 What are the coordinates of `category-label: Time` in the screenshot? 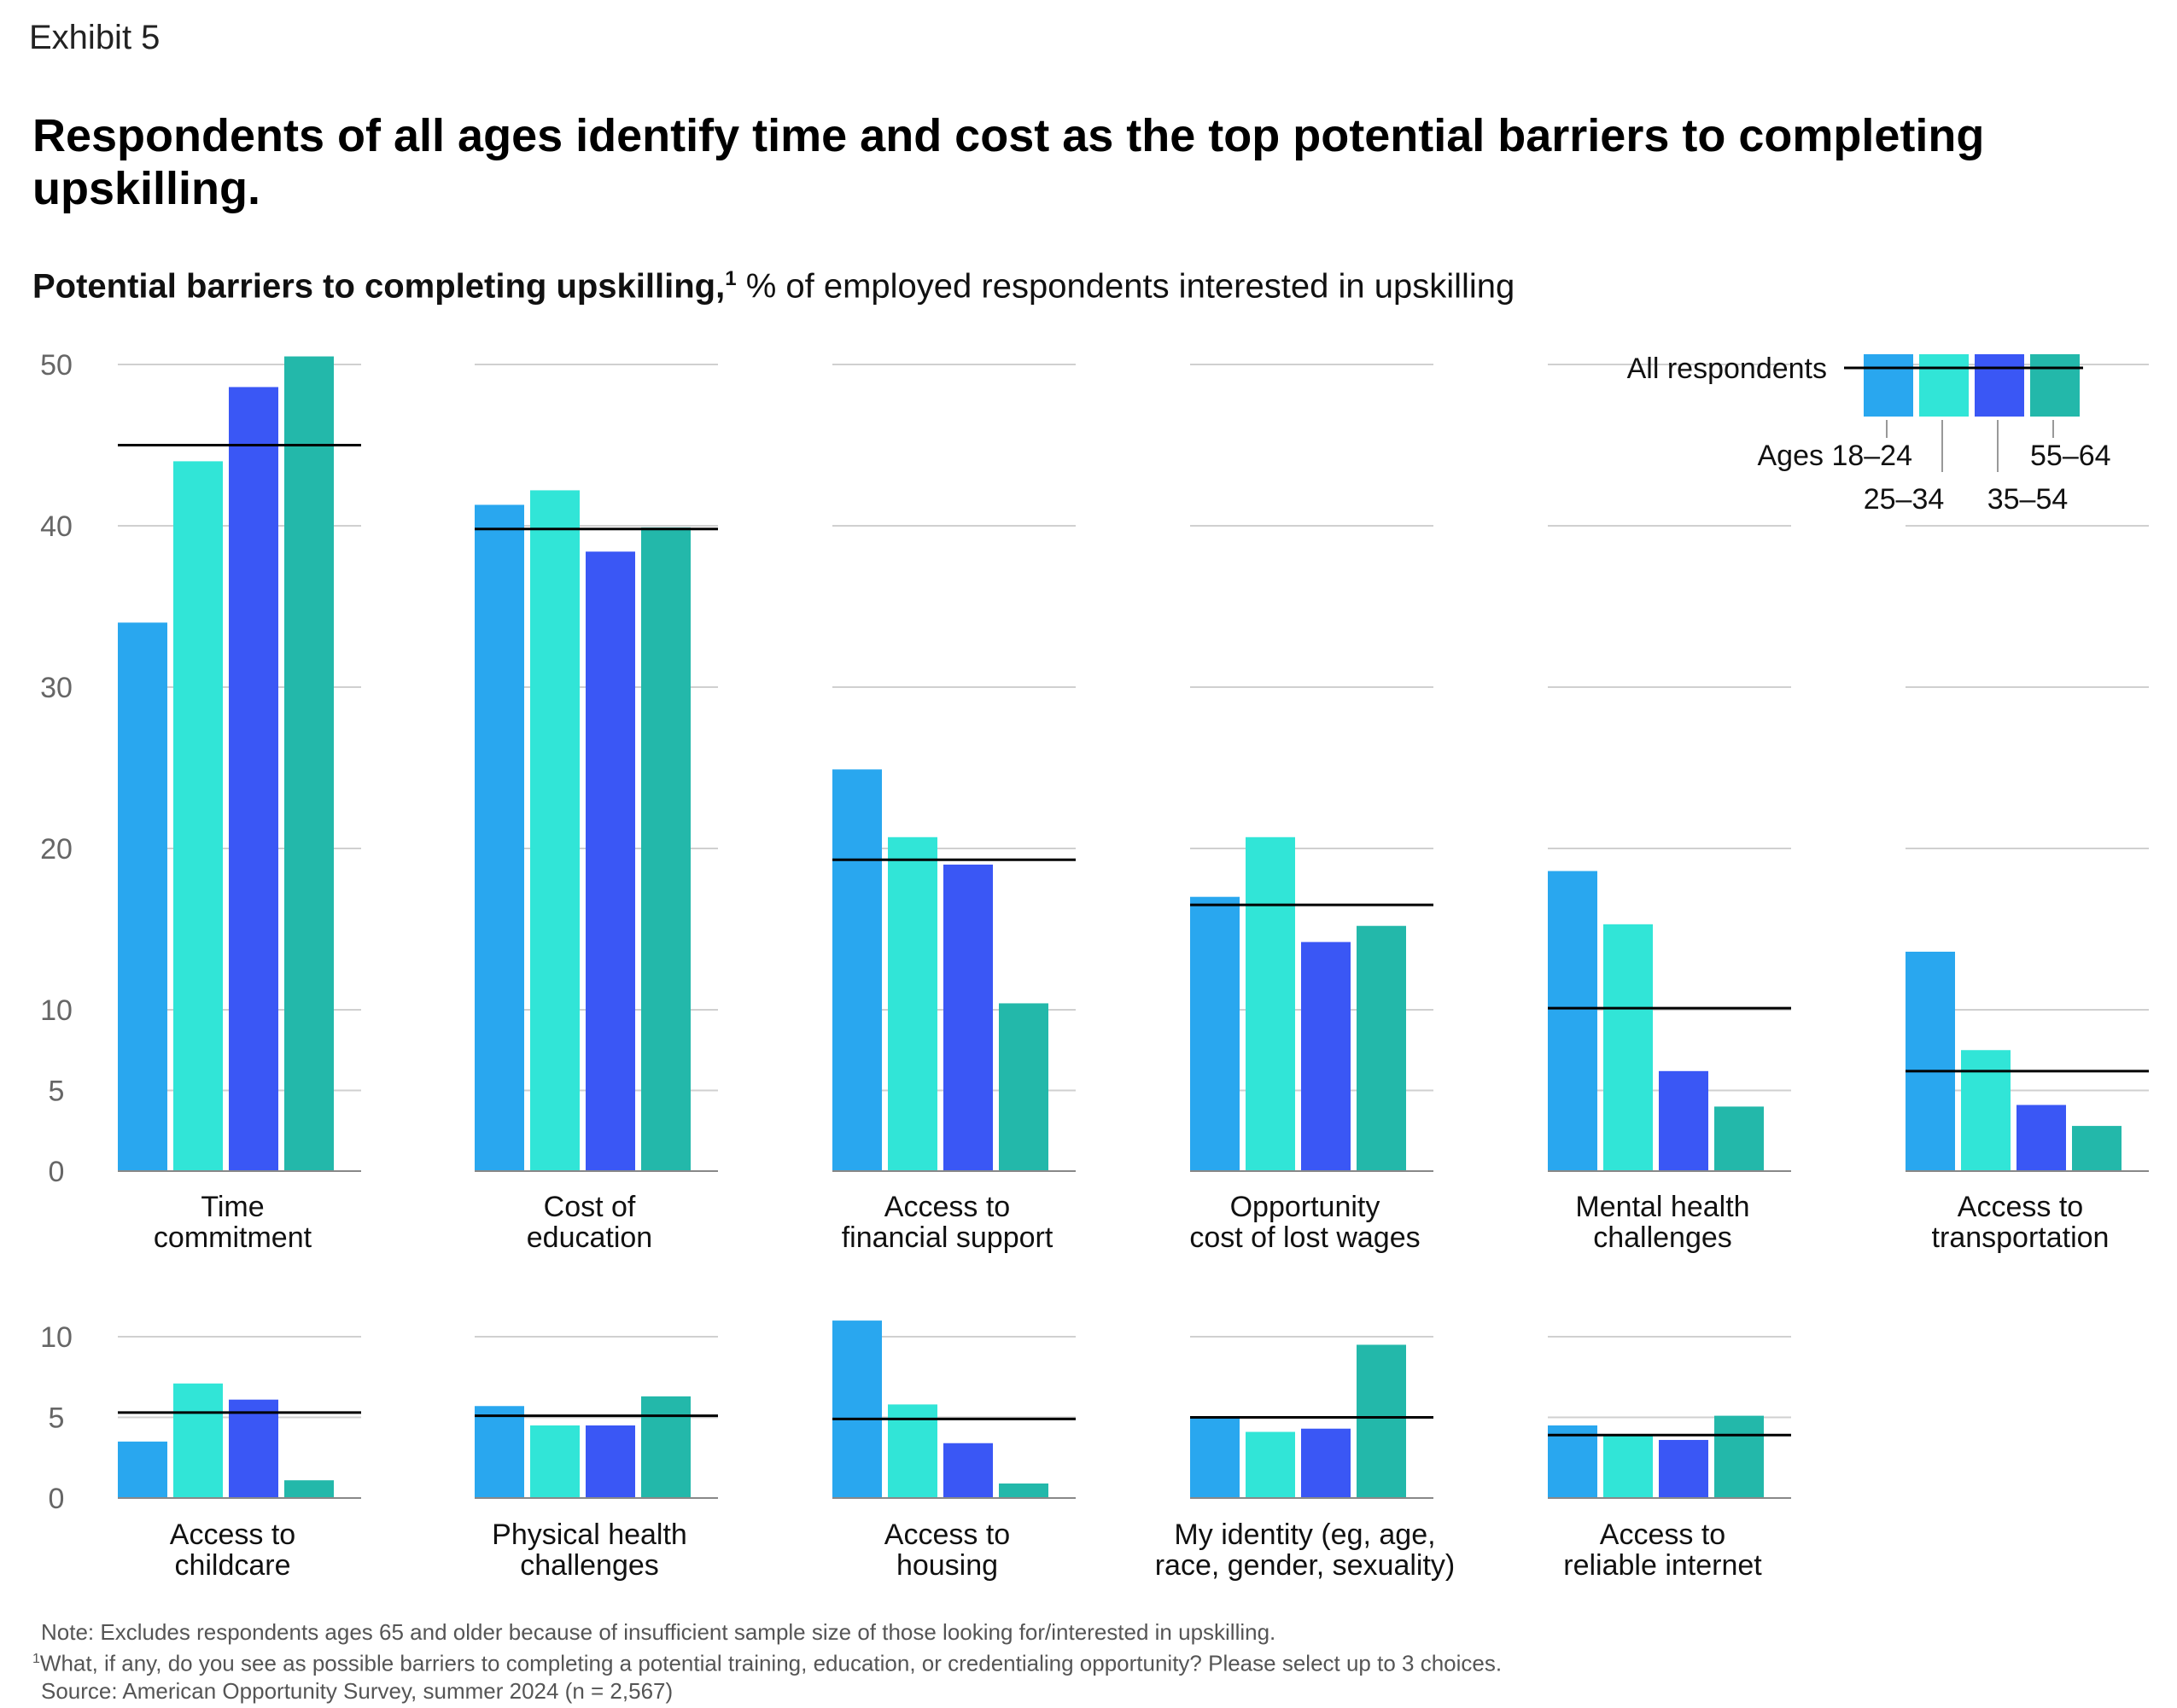 It's located at (233, 1207).